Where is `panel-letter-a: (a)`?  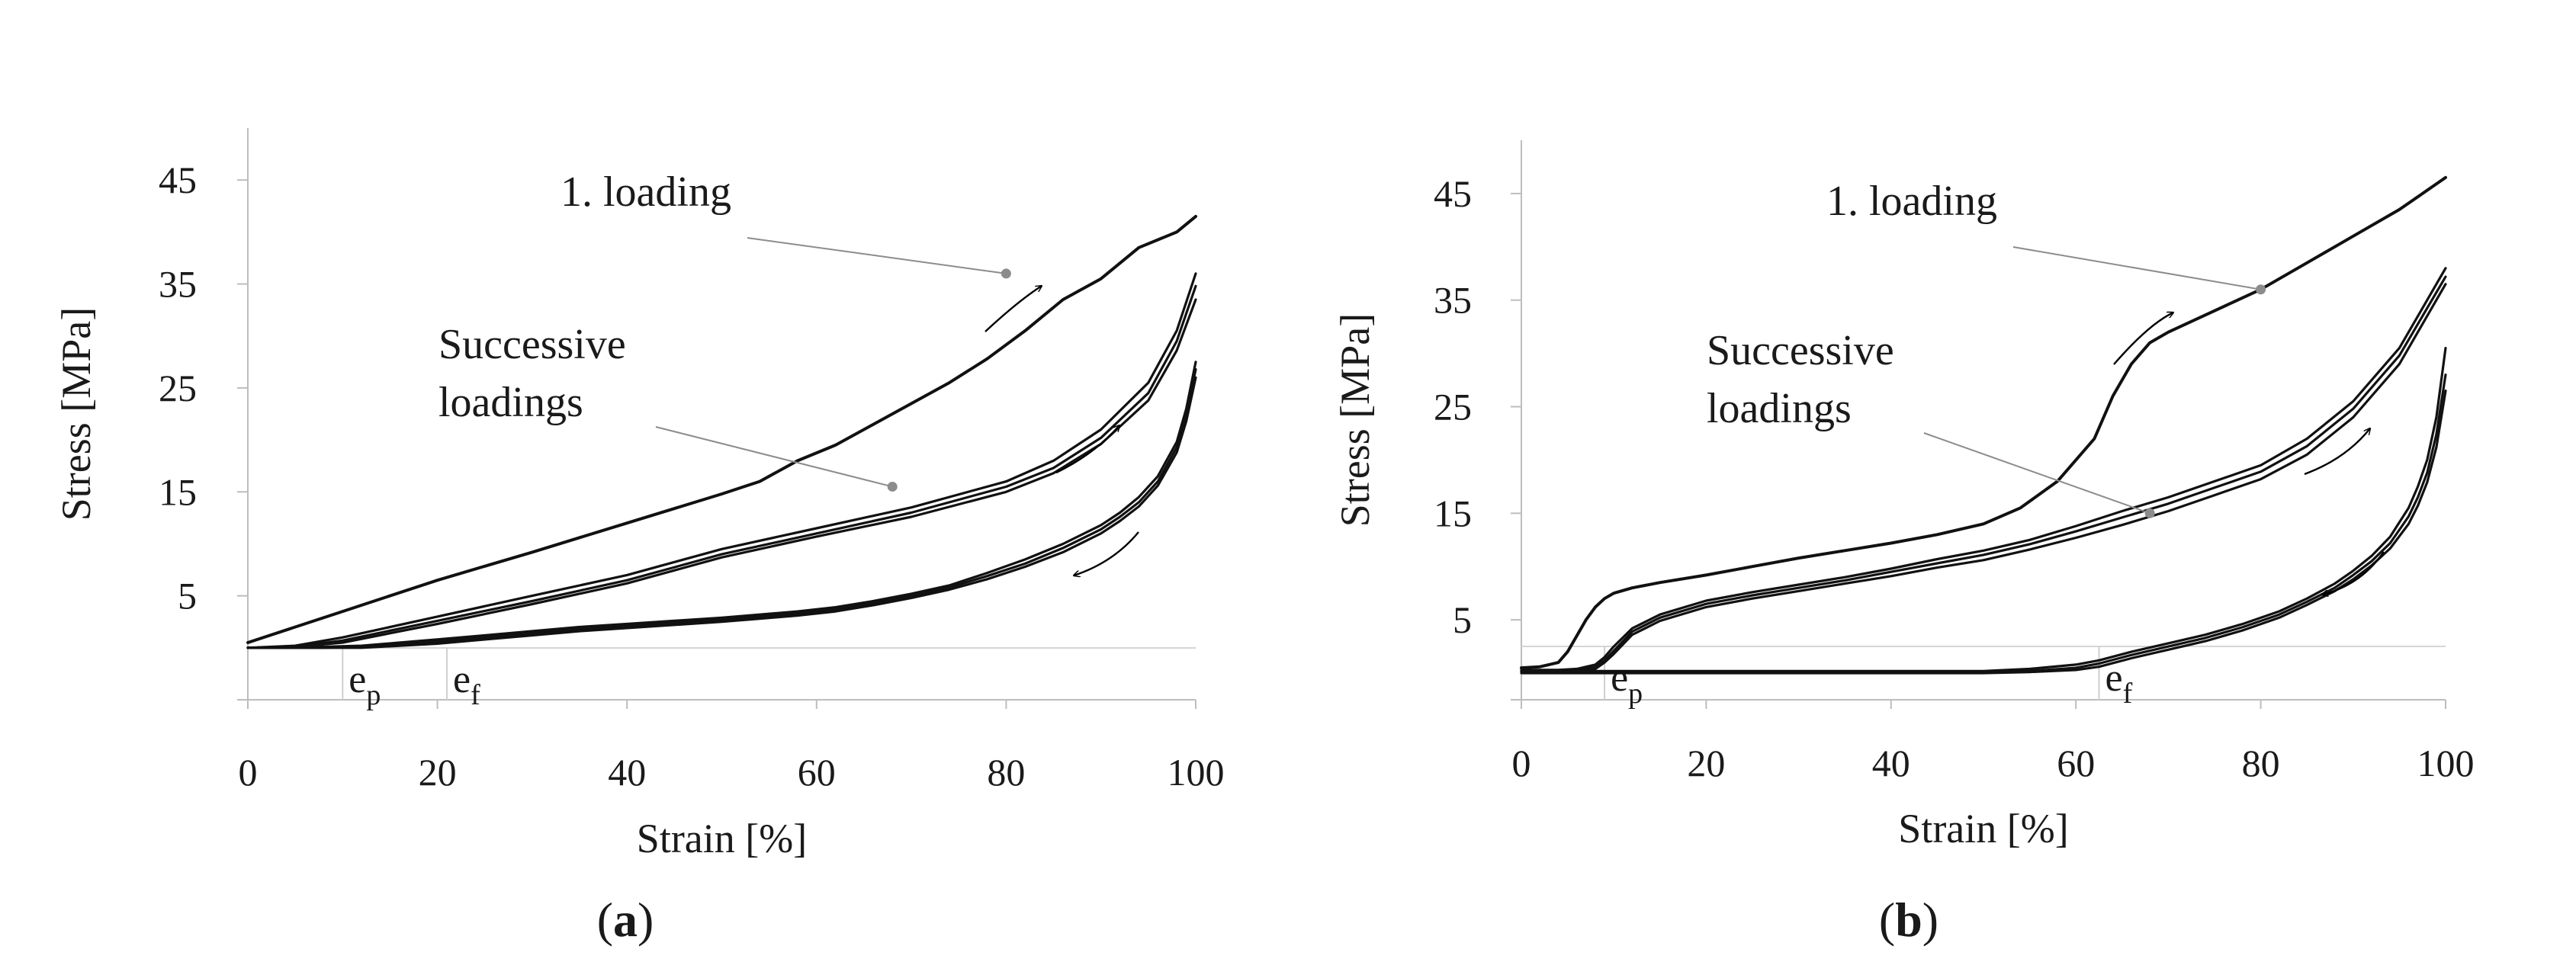 panel-letter-a: (a) is located at coordinates (625, 920).